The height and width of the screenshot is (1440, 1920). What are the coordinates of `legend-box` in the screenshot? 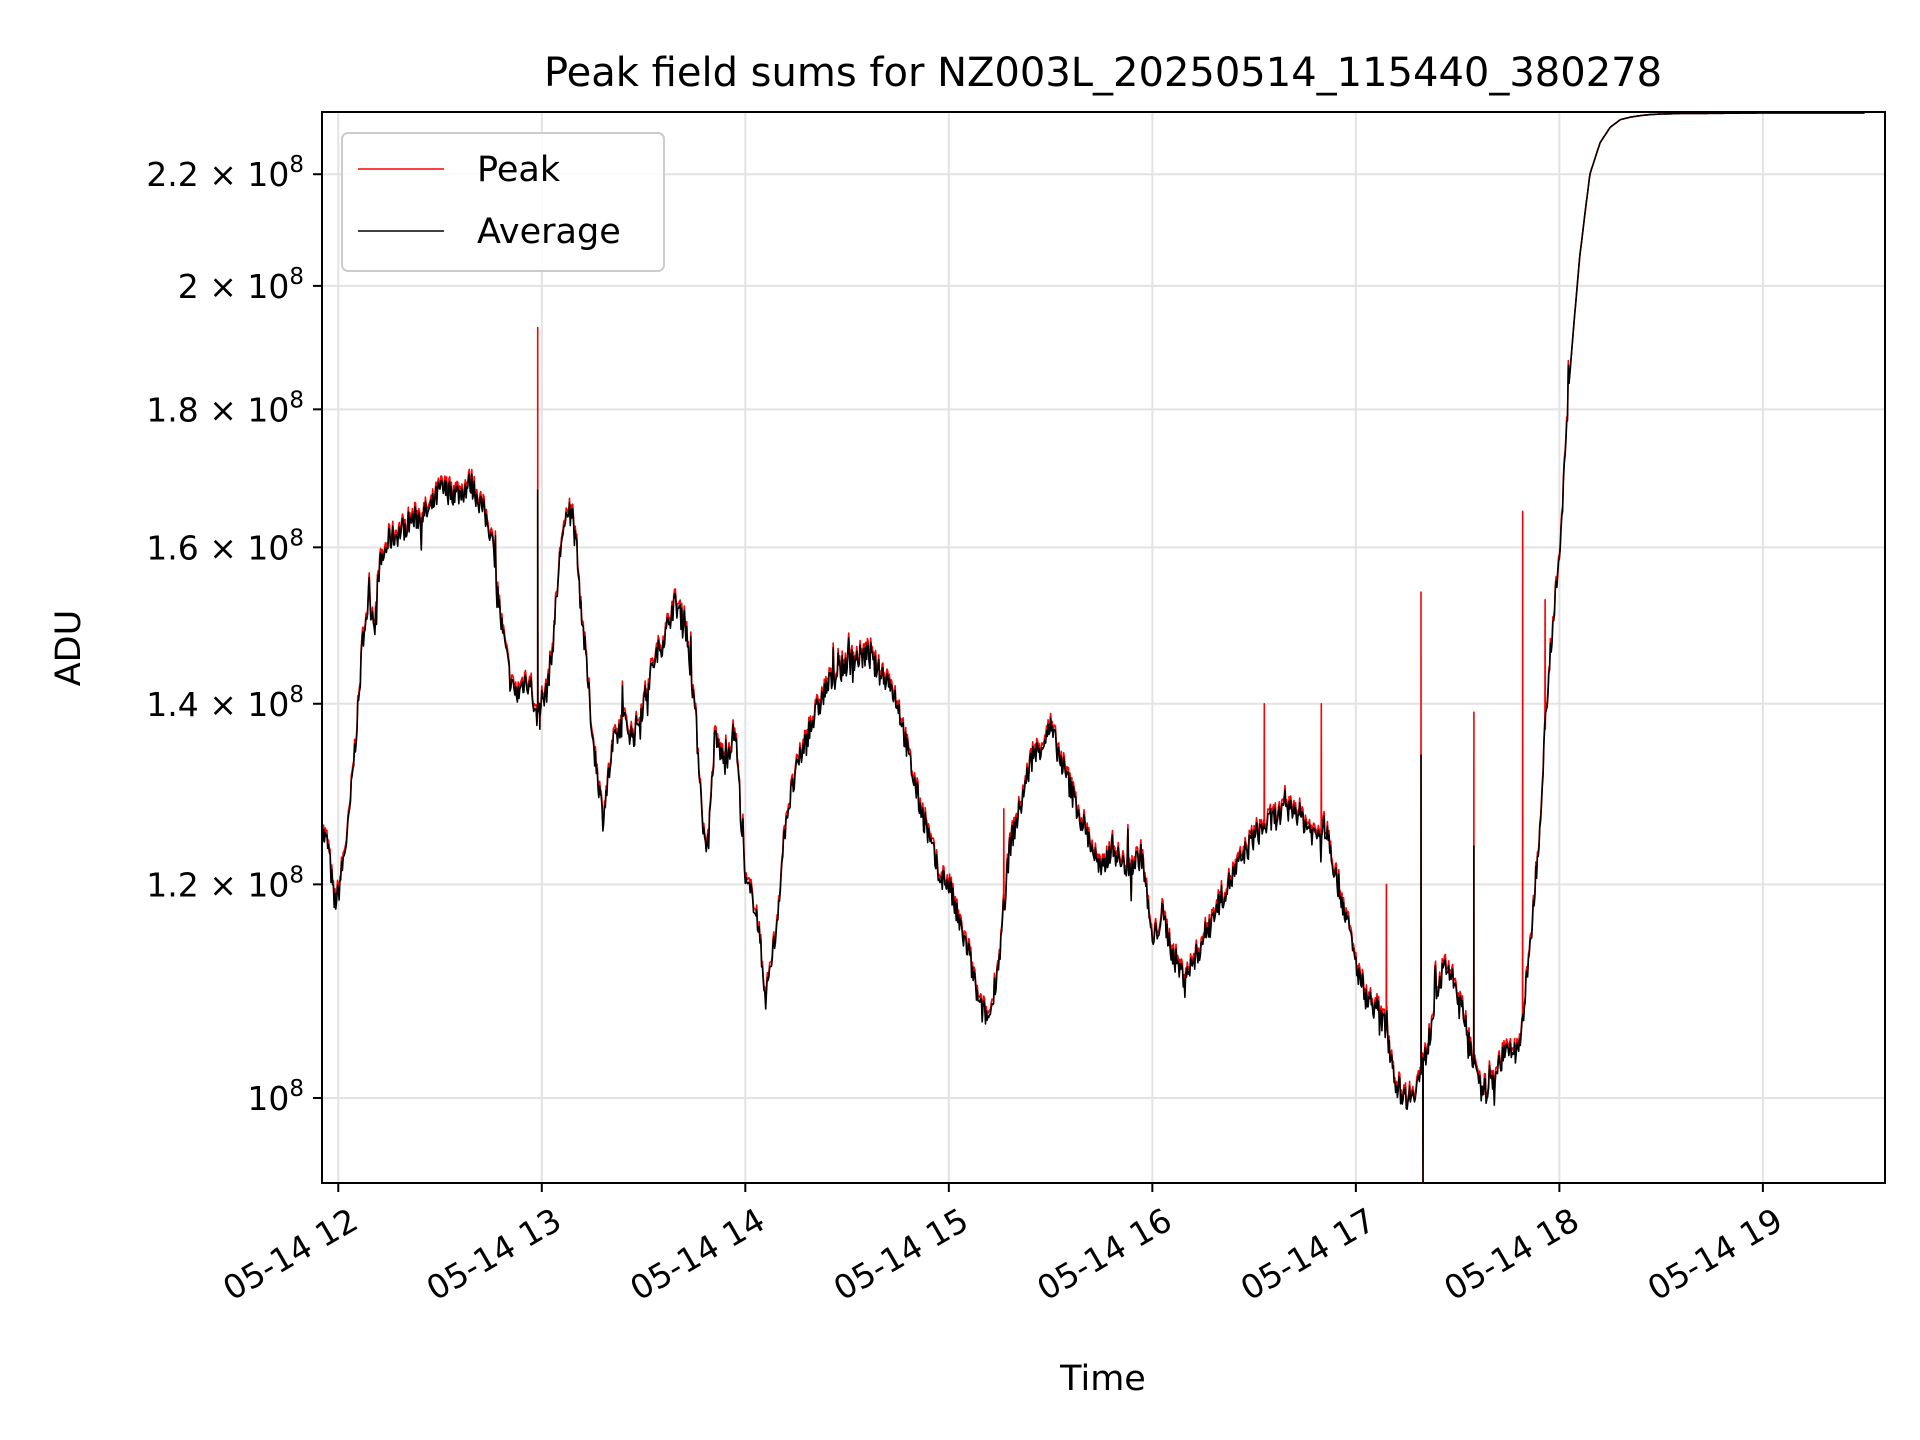 It's located at (503, 202).